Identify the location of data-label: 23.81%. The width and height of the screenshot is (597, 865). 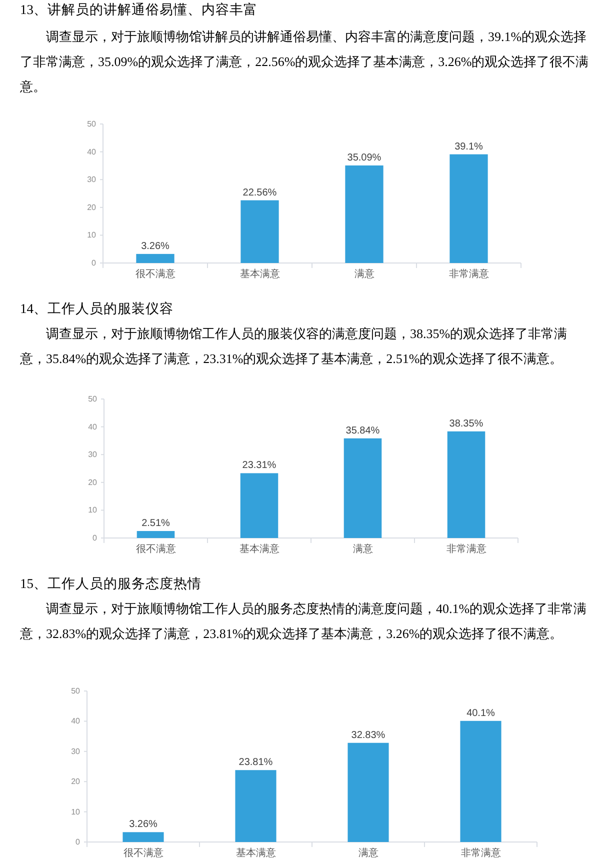
(255, 762).